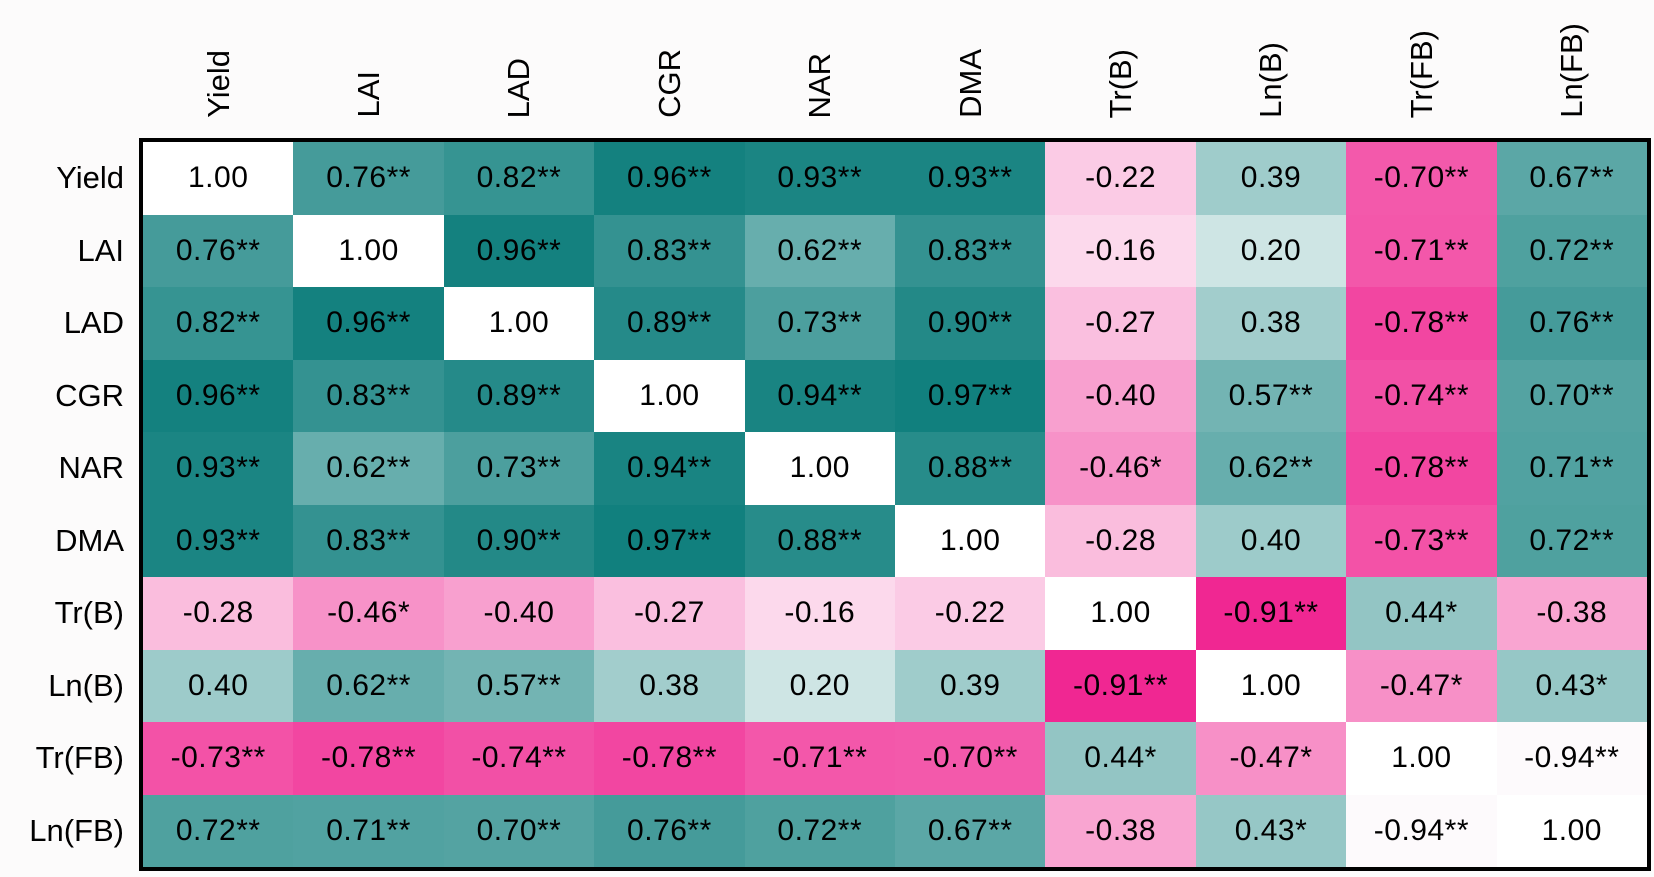  I want to click on column-header-yield: Yield, so click(218, 68).